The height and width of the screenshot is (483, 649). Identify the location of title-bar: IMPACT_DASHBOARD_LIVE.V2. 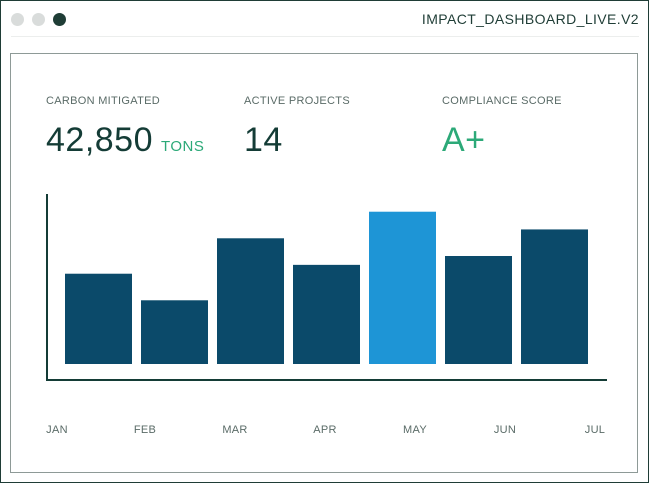
(324, 19).